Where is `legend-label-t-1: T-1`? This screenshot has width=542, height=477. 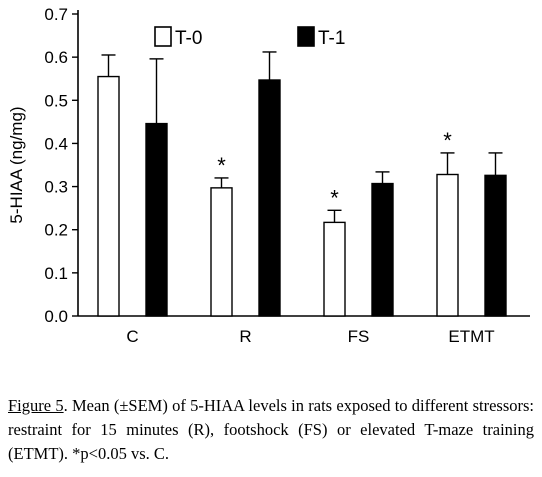 legend-label-t-1: T-1 is located at coordinates (331, 38).